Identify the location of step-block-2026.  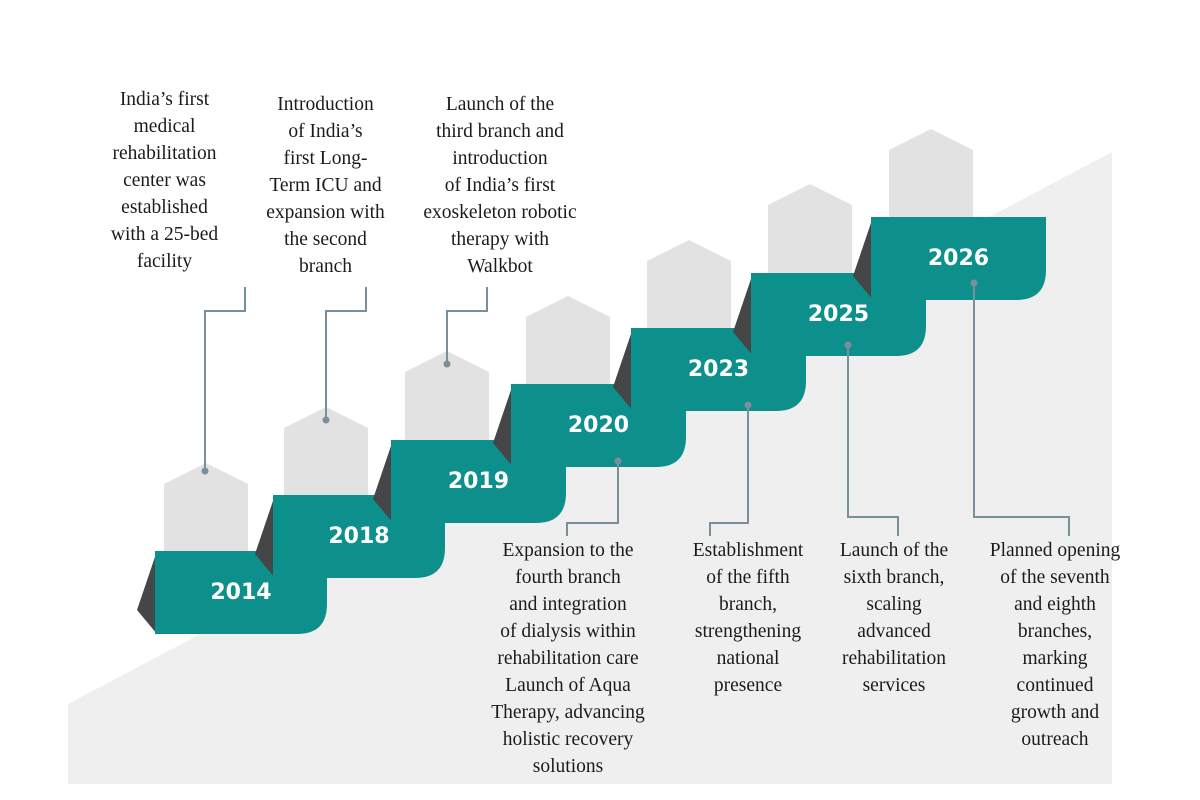
(958, 258).